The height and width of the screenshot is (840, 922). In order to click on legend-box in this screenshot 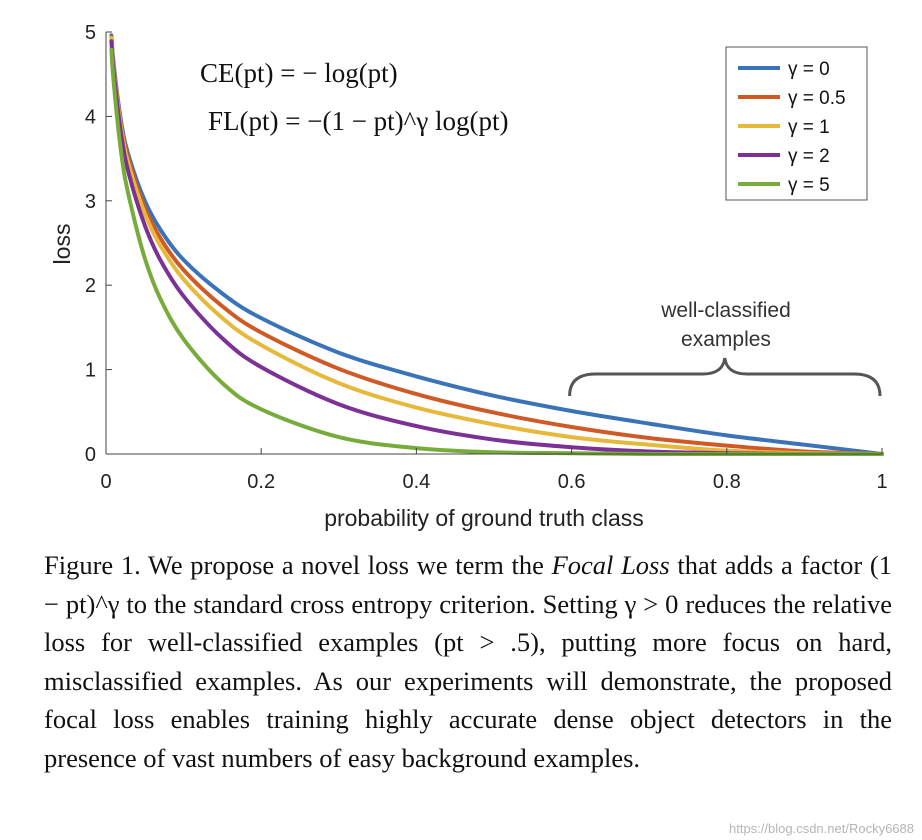, I will do `click(796, 123)`.